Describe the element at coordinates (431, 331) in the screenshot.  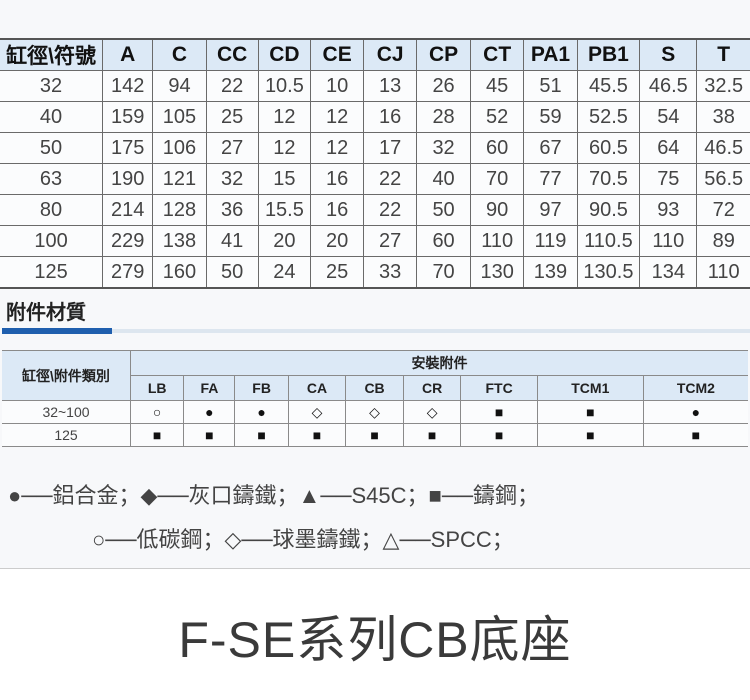
I see `section-divider` at that location.